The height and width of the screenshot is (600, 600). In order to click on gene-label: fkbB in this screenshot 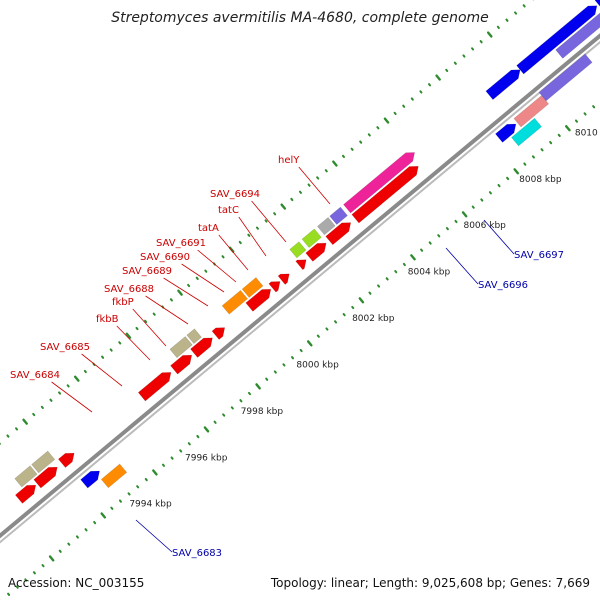, I will do `click(107, 319)`.